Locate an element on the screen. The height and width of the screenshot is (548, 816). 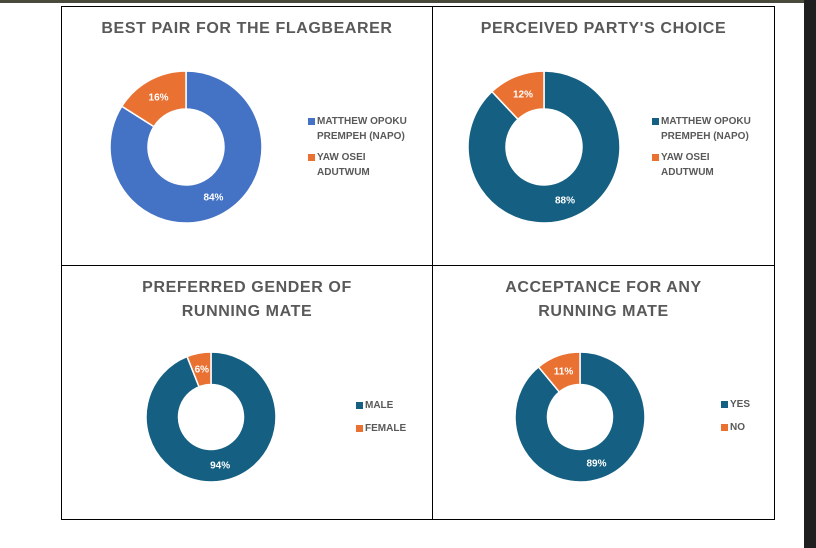
top-border is located at coordinates (408, 1).